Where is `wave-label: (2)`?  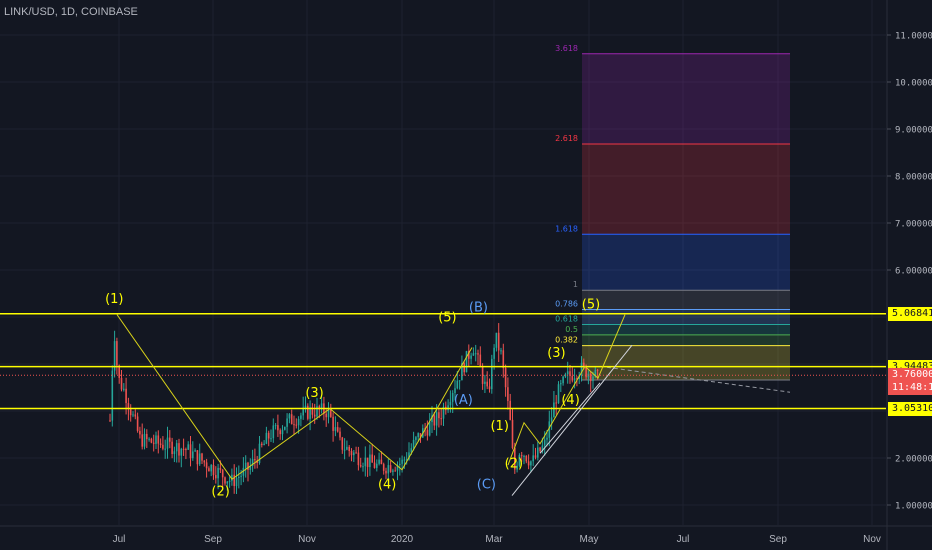 wave-label: (2) is located at coordinates (514, 463).